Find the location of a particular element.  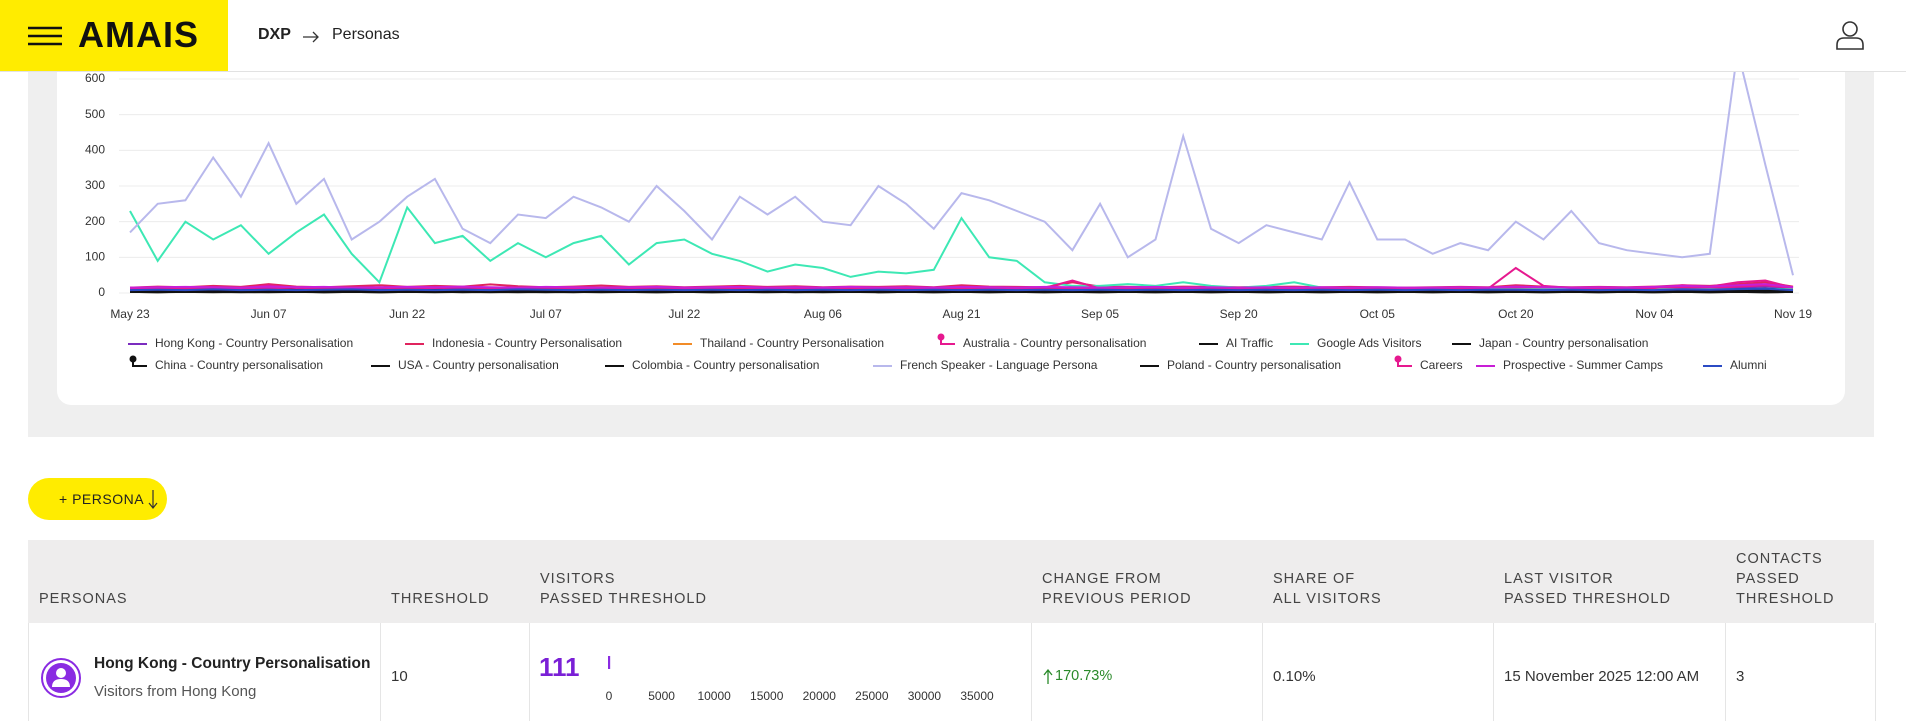

mini-tick-label: 35000 is located at coordinates (977, 696).